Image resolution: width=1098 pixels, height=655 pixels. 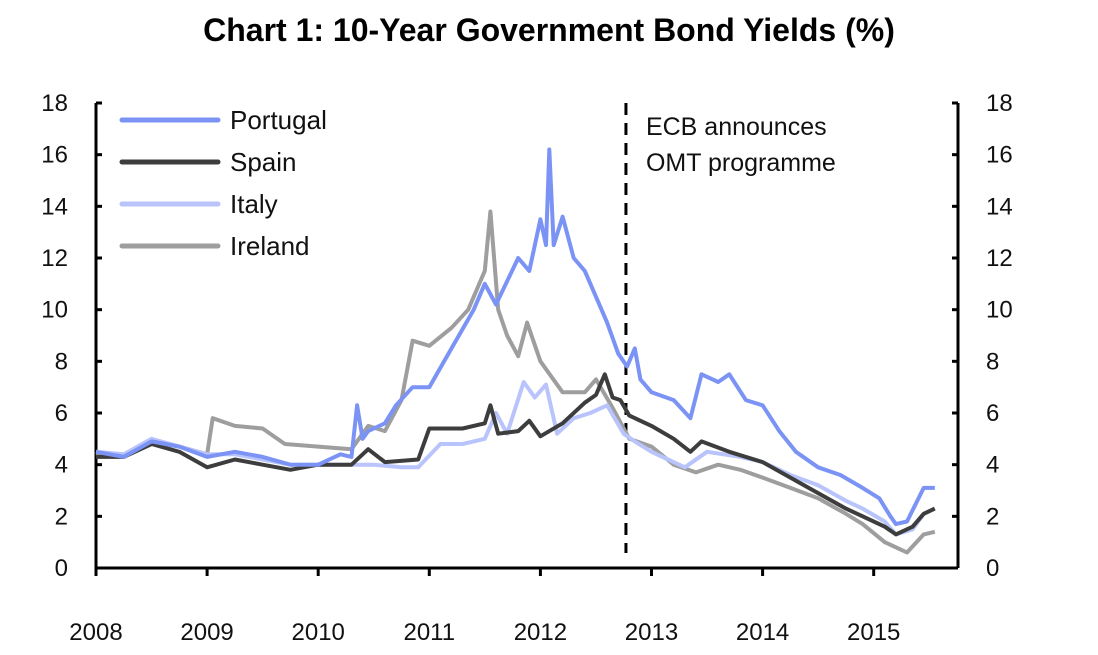 What do you see at coordinates (999, 258) in the screenshot?
I see `right-y-tick-label: 12` at bounding box center [999, 258].